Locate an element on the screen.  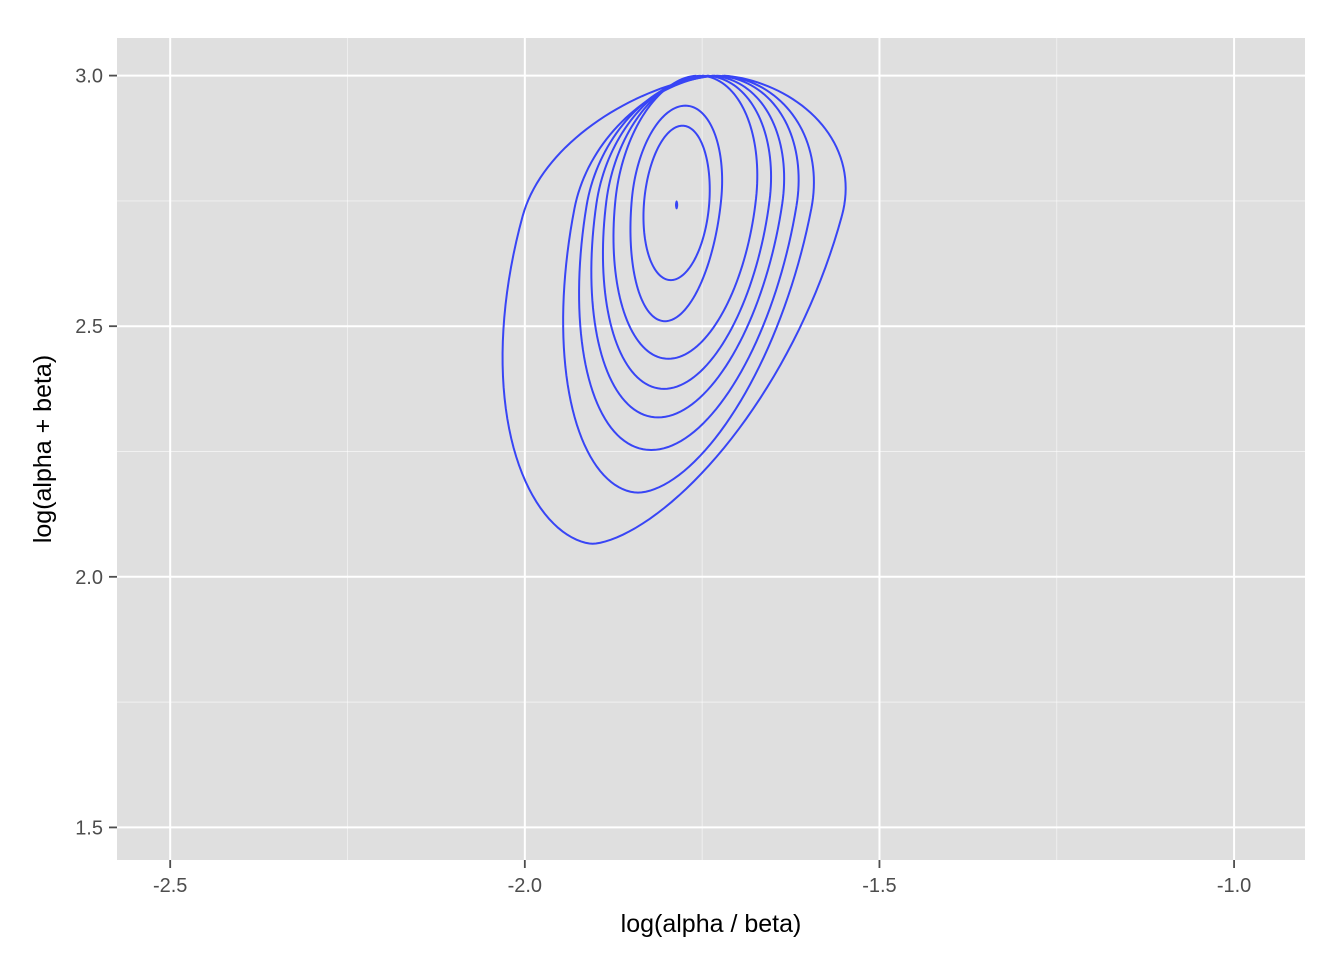
x-tick-label: -2.5 is located at coordinates (170, 886).